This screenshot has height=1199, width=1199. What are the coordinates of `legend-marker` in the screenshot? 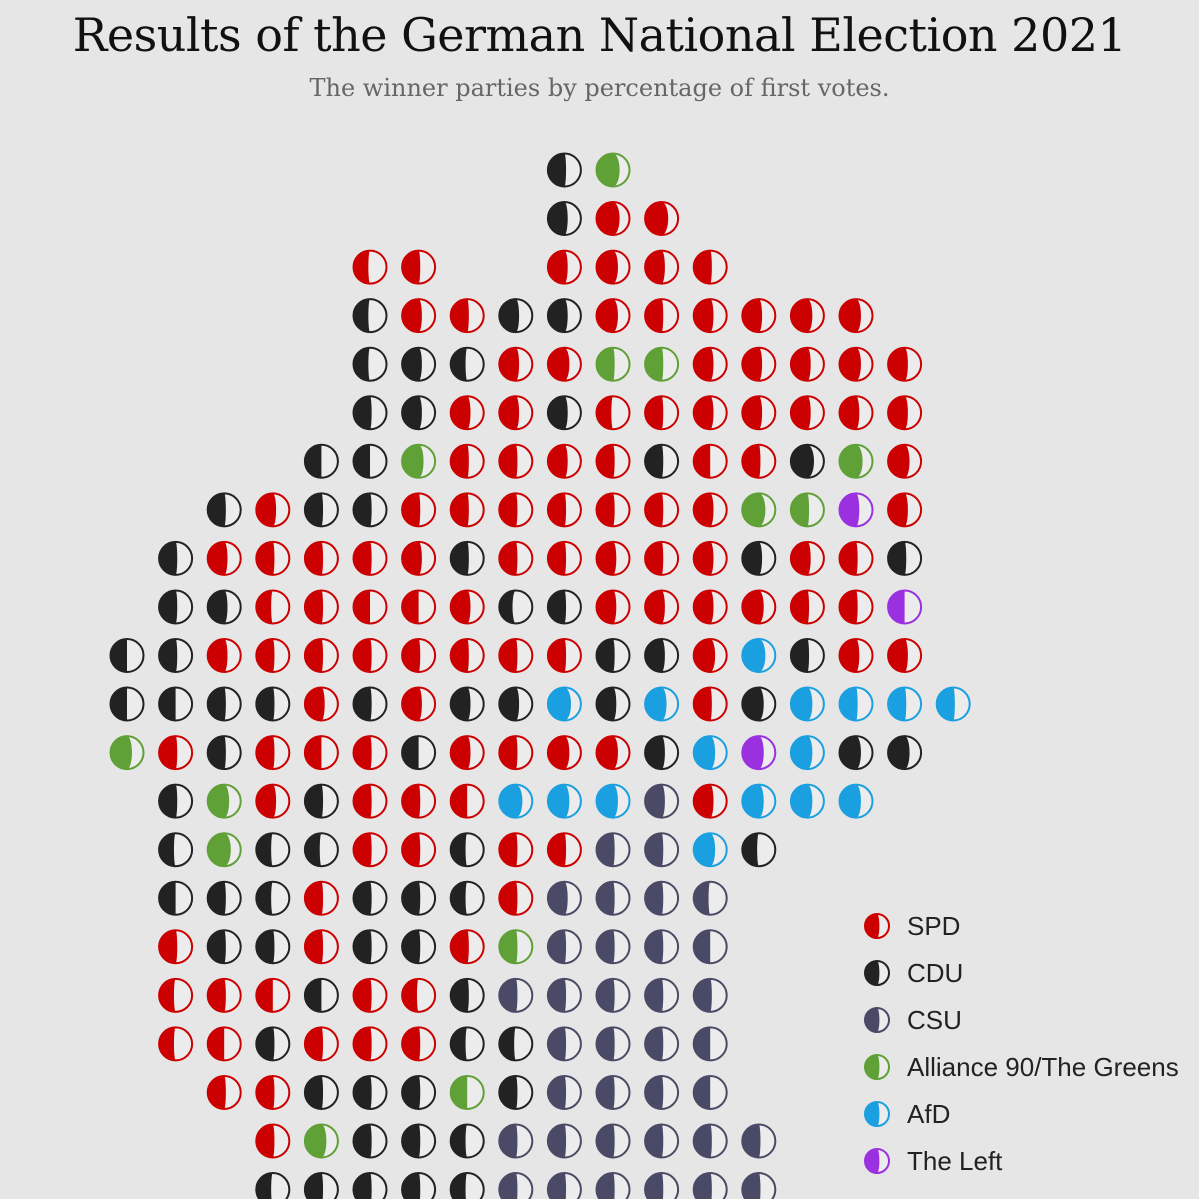 It's located at (877, 1114).